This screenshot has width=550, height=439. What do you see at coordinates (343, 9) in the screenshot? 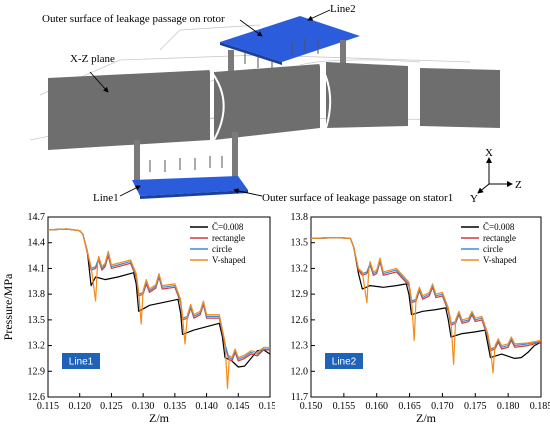
I see `label-line2: Line2` at bounding box center [343, 9].